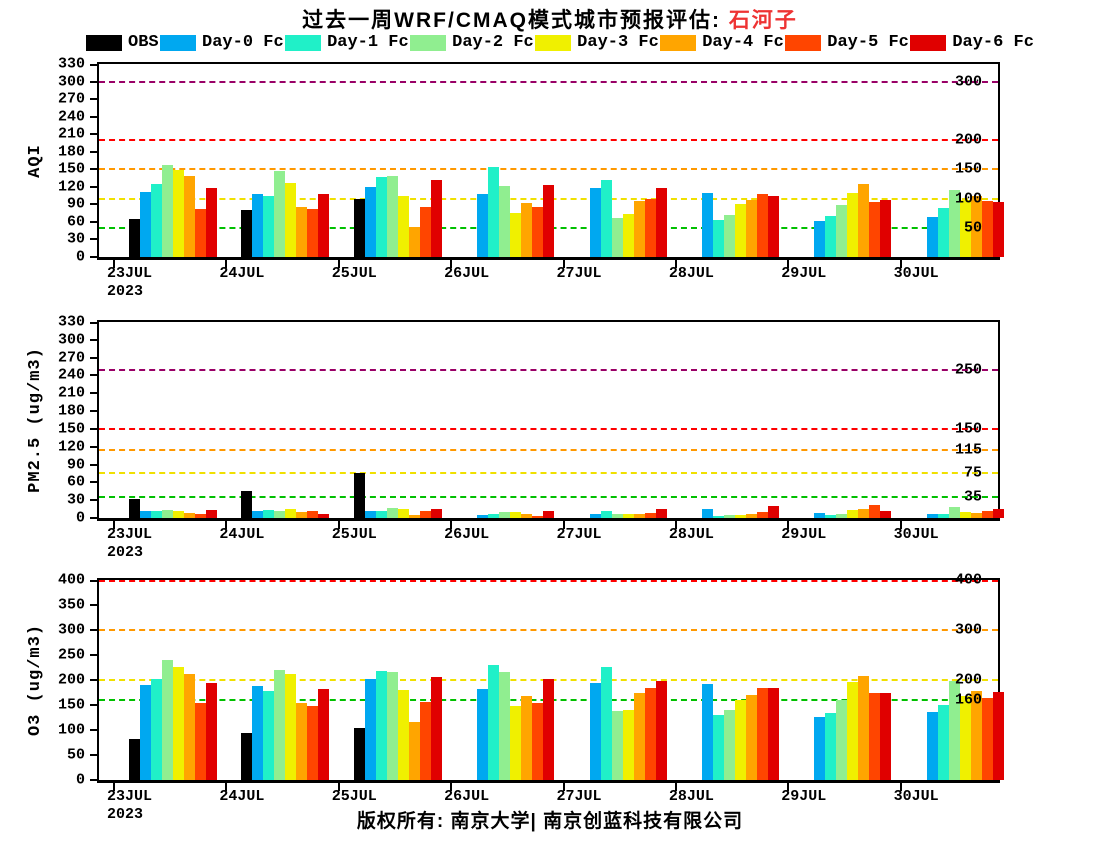  Describe the element at coordinates (211, 731) in the screenshot. I see `bar-day-6-fc-23jul` at that location.